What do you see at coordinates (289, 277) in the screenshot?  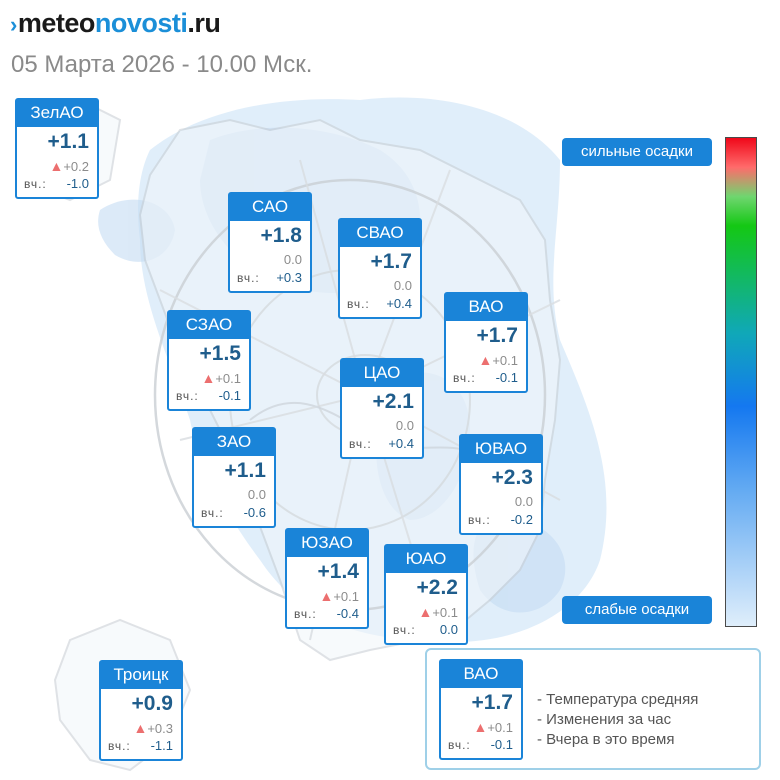 I see `yesterday-temperature: +0.3` at bounding box center [289, 277].